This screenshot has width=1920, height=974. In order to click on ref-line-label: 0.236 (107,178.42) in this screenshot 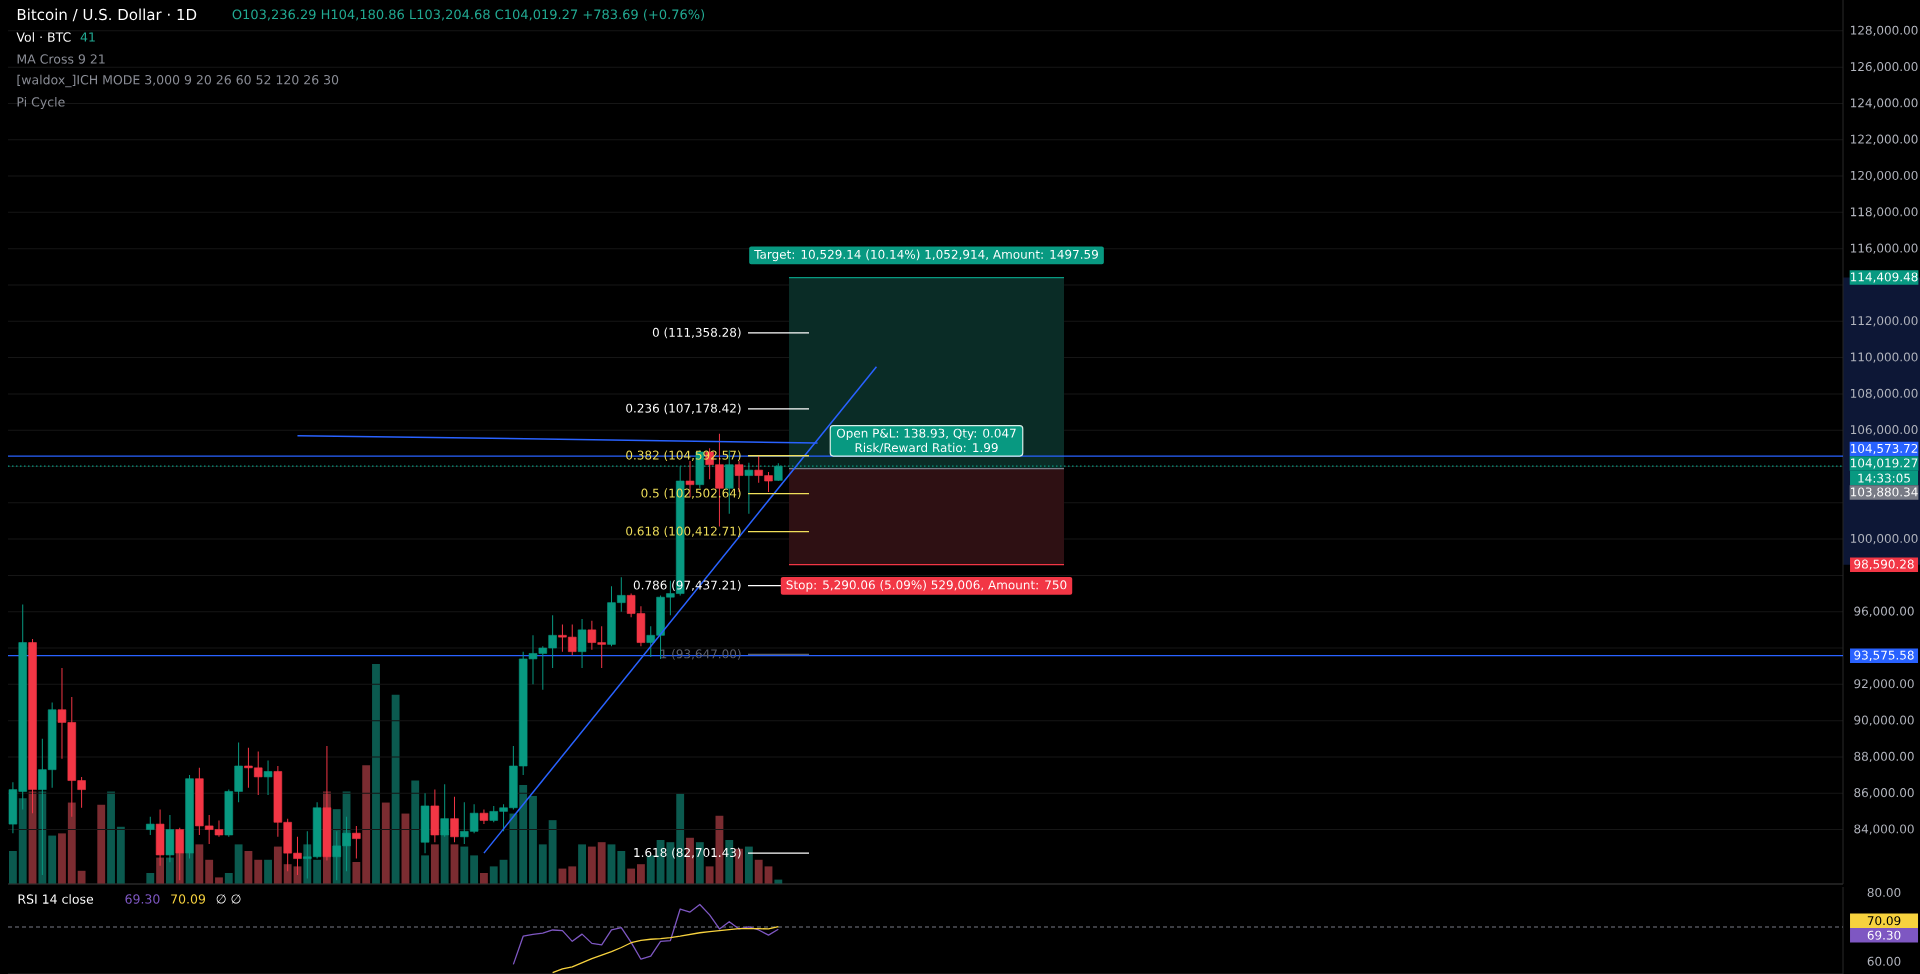, I will do `click(683, 409)`.